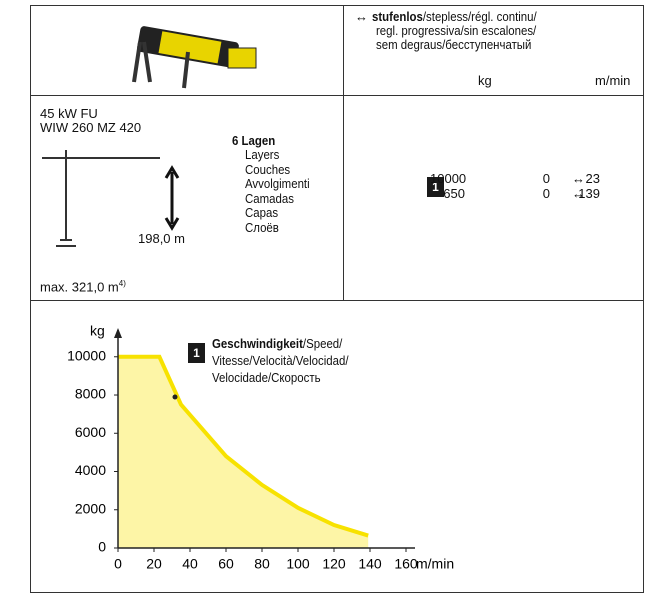 This screenshot has height=594, width=652. What do you see at coordinates (370, 564) in the screenshot?
I see `x-tick-label: 140` at bounding box center [370, 564].